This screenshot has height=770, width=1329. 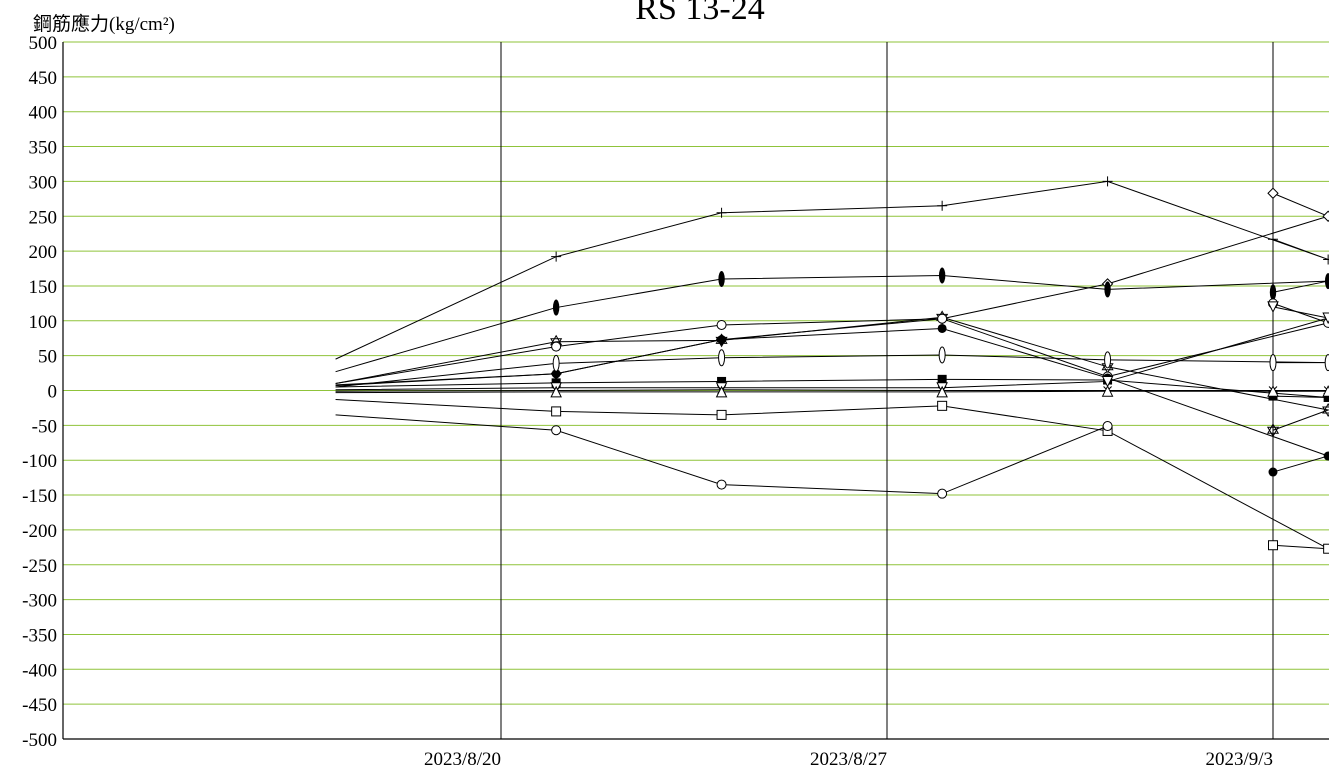 I want to click on y-tick-label: 0, so click(x=53, y=392).